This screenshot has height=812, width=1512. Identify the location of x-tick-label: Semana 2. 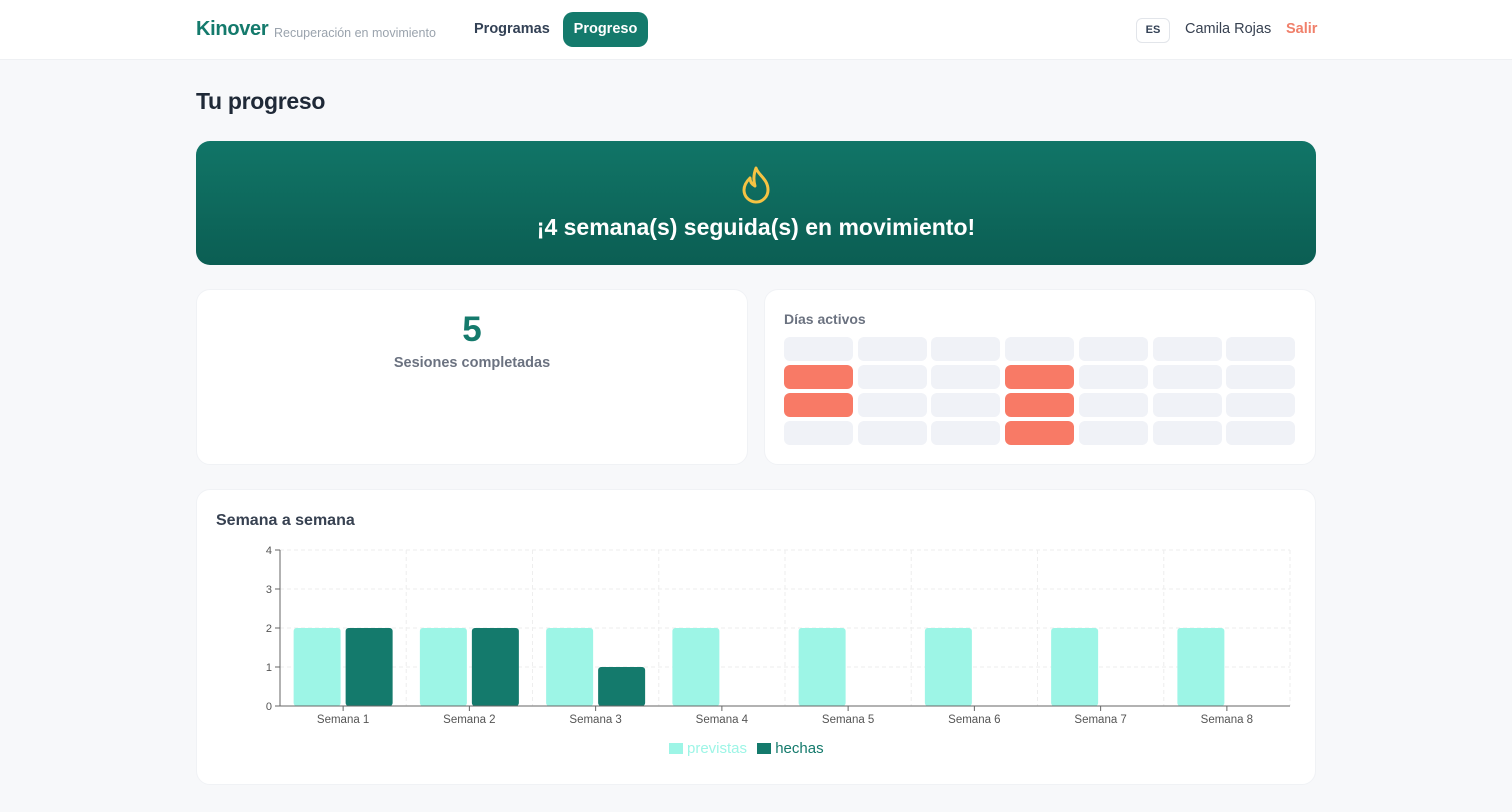
(469, 720).